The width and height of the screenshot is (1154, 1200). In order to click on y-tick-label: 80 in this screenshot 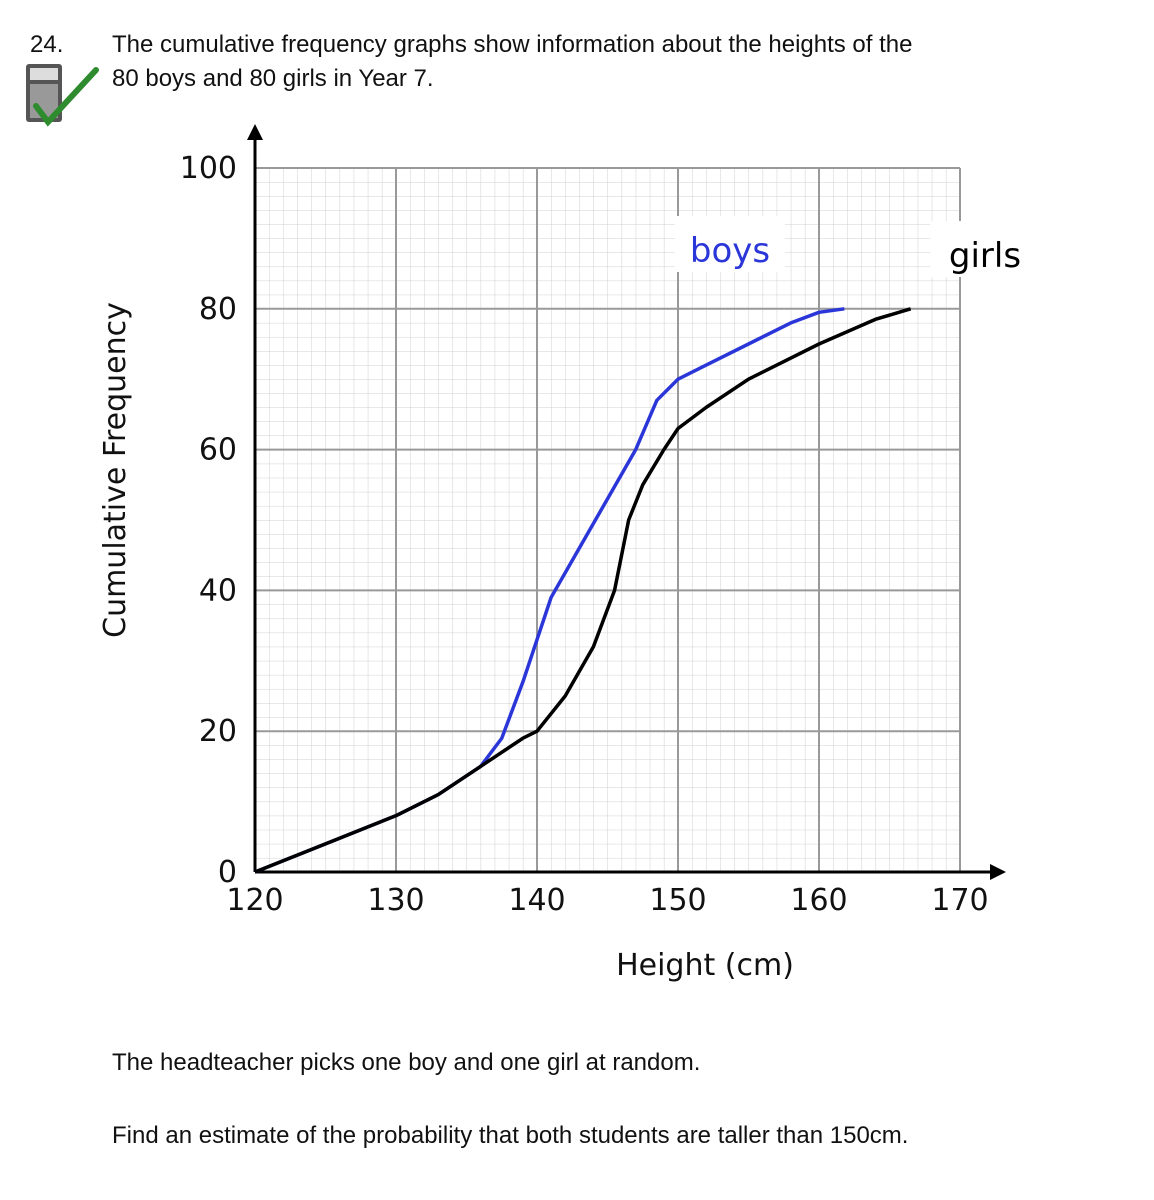, I will do `click(218, 309)`.